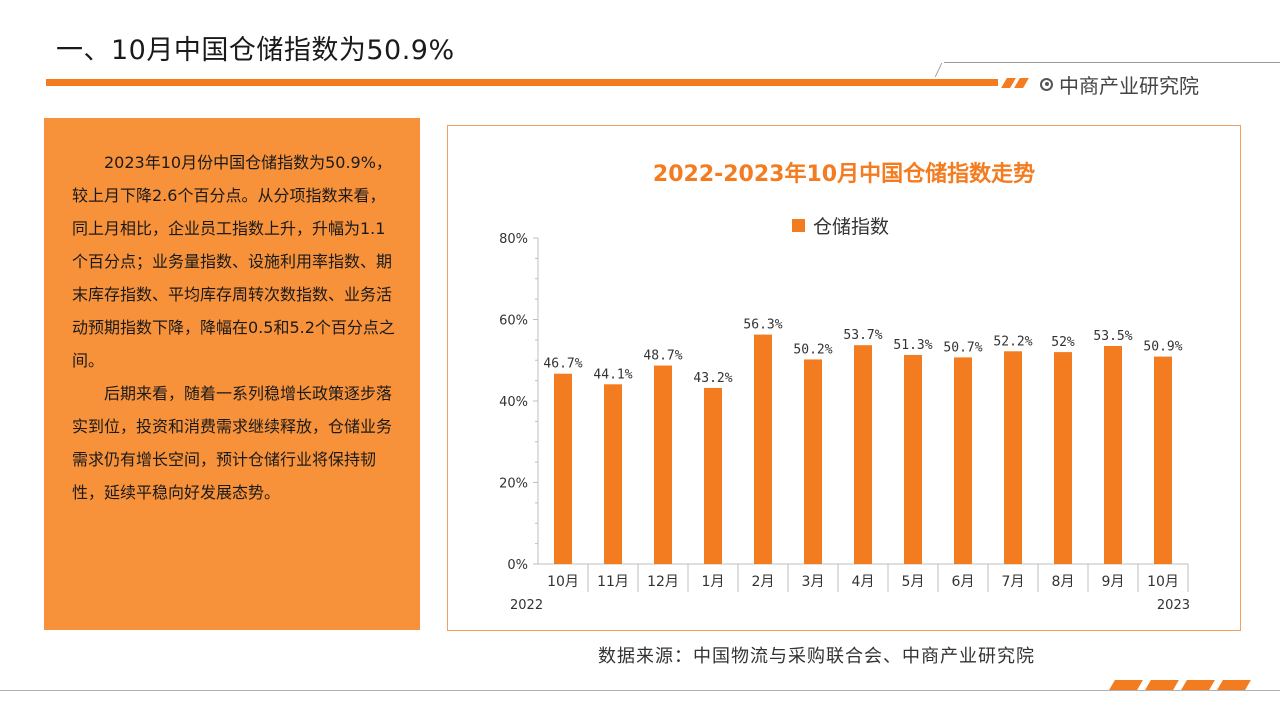 This screenshot has width=1280, height=720. What do you see at coordinates (1016, 83) in the screenshot?
I see `header-stripes` at bounding box center [1016, 83].